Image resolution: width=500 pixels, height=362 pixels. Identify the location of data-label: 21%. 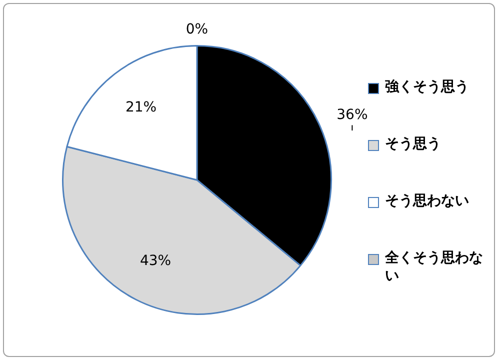
(141, 108).